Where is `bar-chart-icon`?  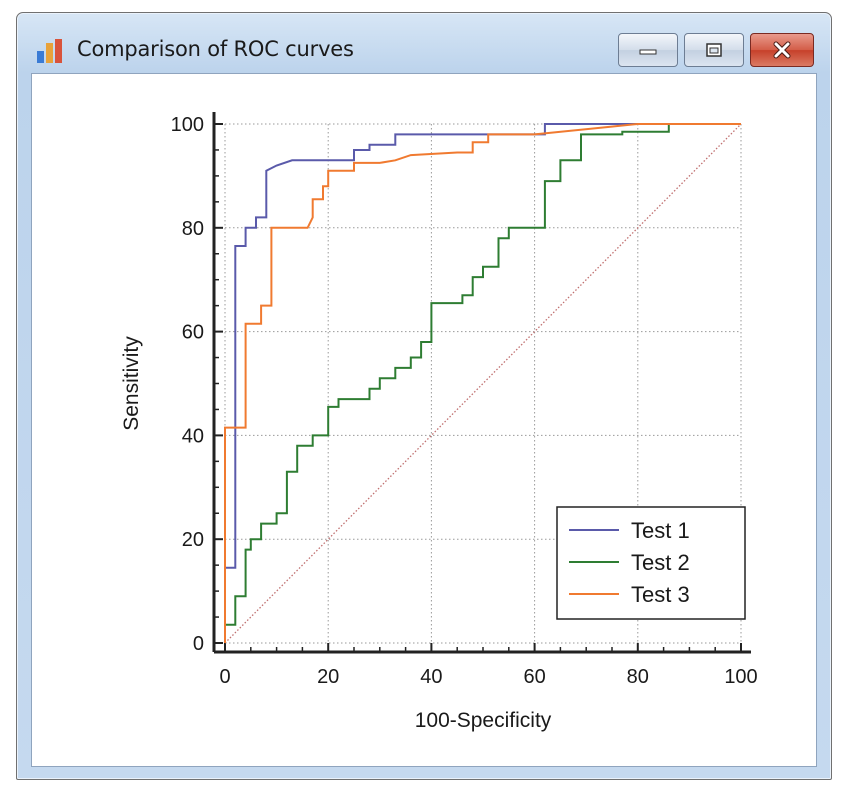
bar-chart-icon is located at coordinates (51, 51).